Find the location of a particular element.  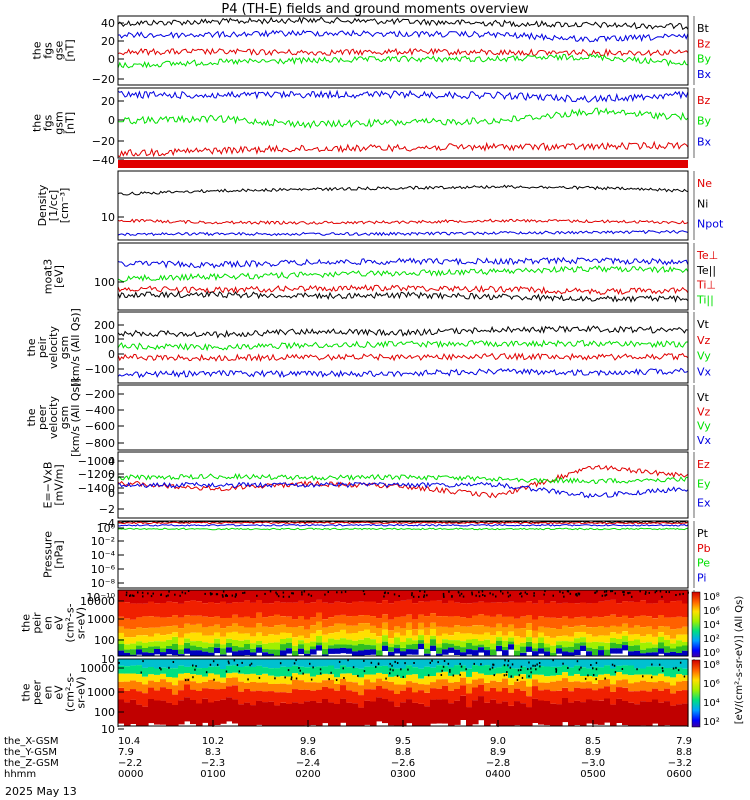

separator-band is located at coordinates (403, 164).